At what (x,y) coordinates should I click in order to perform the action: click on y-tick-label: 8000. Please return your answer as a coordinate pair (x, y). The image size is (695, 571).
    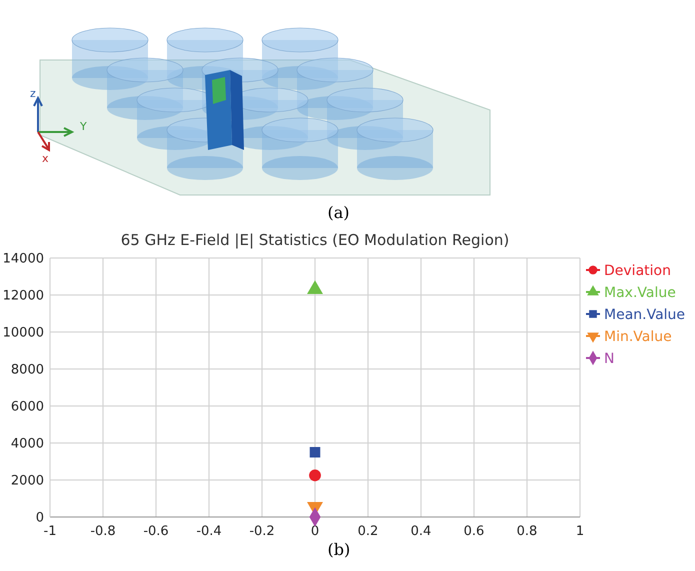
    Looking at the image, I should click on (27, 370).